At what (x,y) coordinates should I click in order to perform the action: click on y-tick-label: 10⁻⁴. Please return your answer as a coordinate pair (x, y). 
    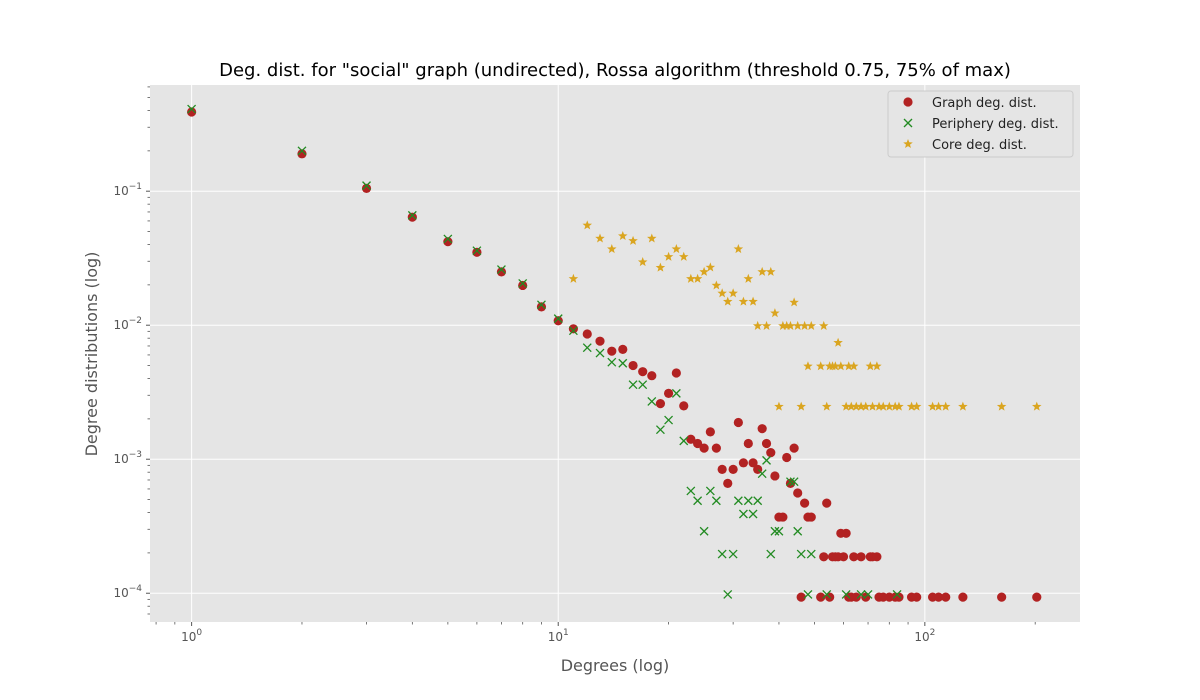
    Looking at the image, I should click on (127, 592).